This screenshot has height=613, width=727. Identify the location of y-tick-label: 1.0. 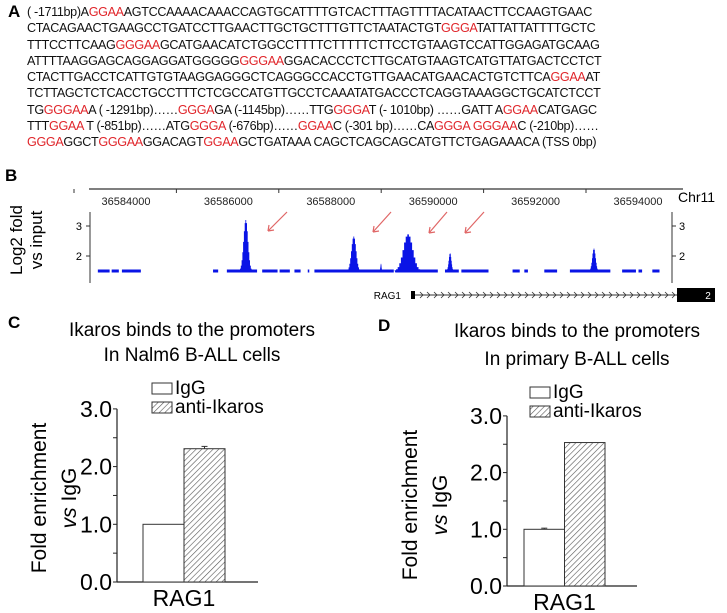
(486, 529).